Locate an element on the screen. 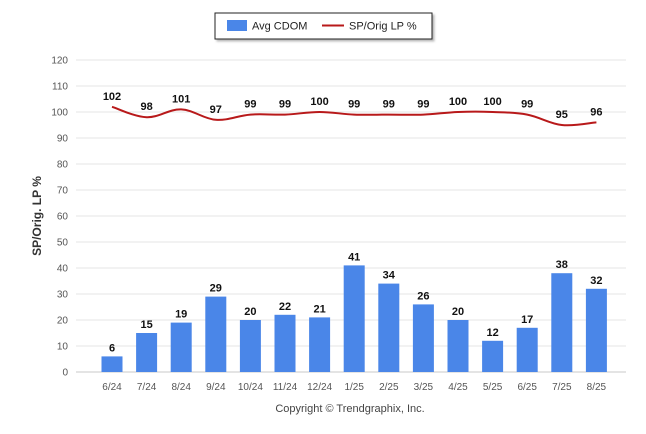 Image resolution: width=646 pixels, height=434 pixels. bar-data-label: 38 is located at coordinates (562, 265).